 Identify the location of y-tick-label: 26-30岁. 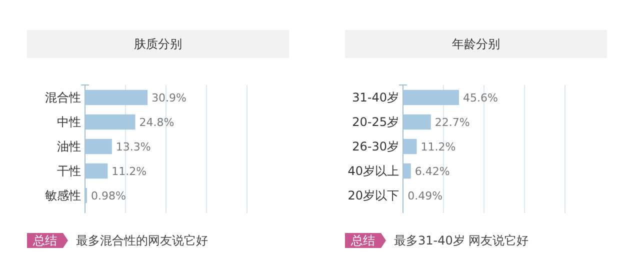
(375, 147).